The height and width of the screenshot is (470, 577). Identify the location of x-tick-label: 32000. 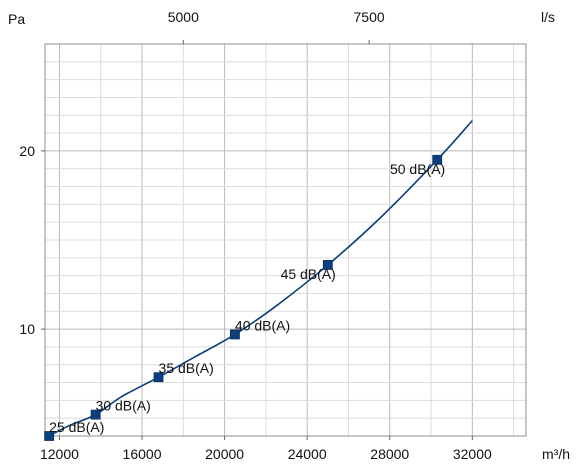
(472, 454).